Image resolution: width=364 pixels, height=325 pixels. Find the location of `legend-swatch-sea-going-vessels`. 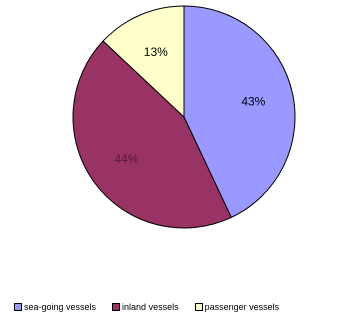

legend-swatch-sea-going-vessels is located at coordinates (18, 307).